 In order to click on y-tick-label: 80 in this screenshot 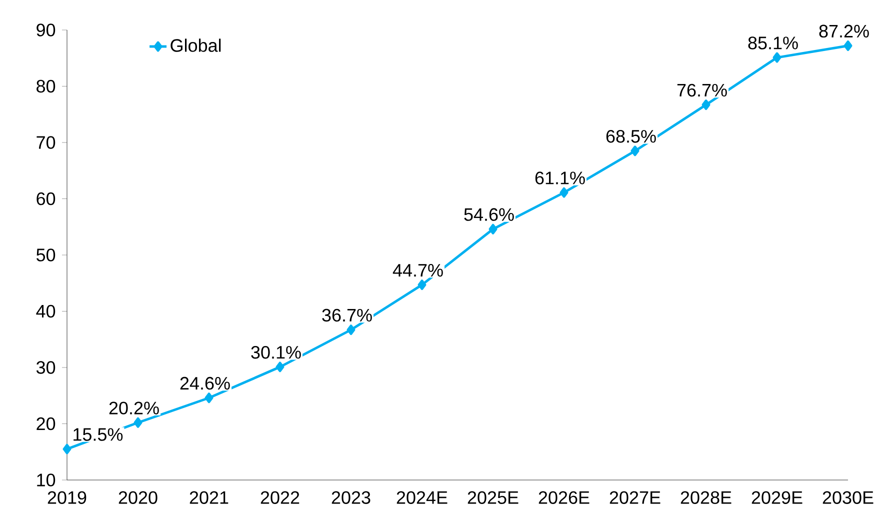, I will do `click(46, 86)`.